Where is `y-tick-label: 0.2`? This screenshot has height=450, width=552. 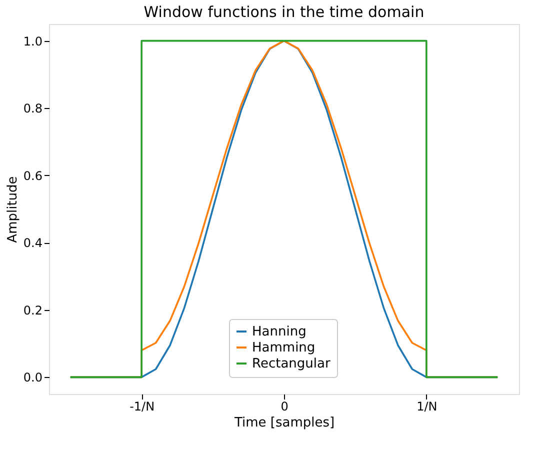 y-tick-label: 0.2 is located at coordinates (32, 310).